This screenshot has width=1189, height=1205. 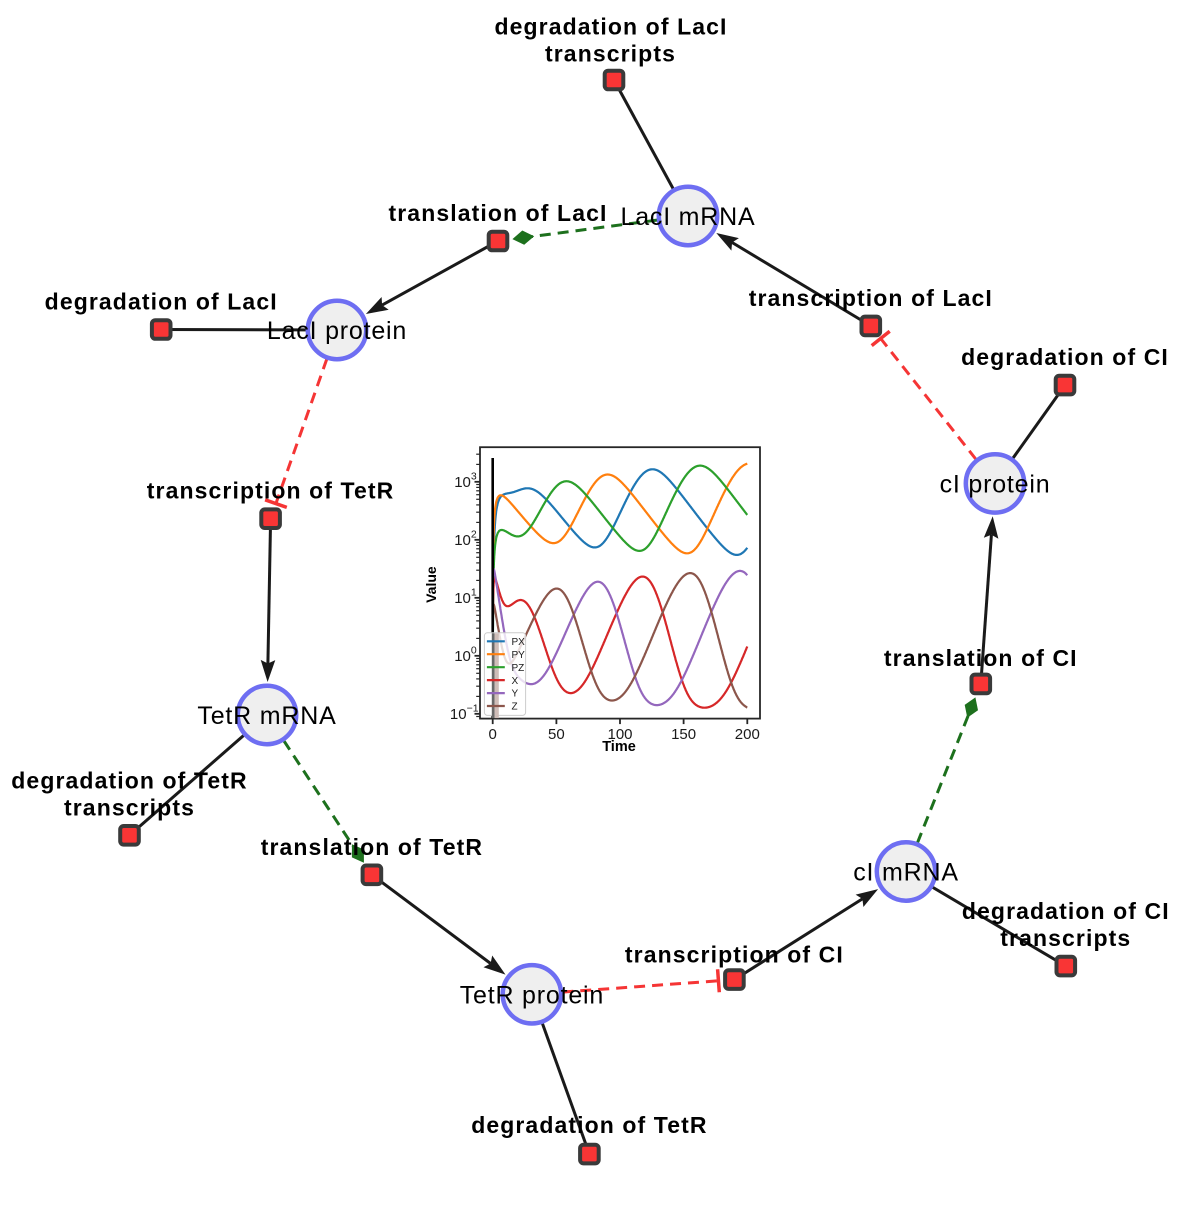 What do you see at coordinates (619, 747) in the screenshot?
I see `svg-text: Time` at bounding box center [619, 747].